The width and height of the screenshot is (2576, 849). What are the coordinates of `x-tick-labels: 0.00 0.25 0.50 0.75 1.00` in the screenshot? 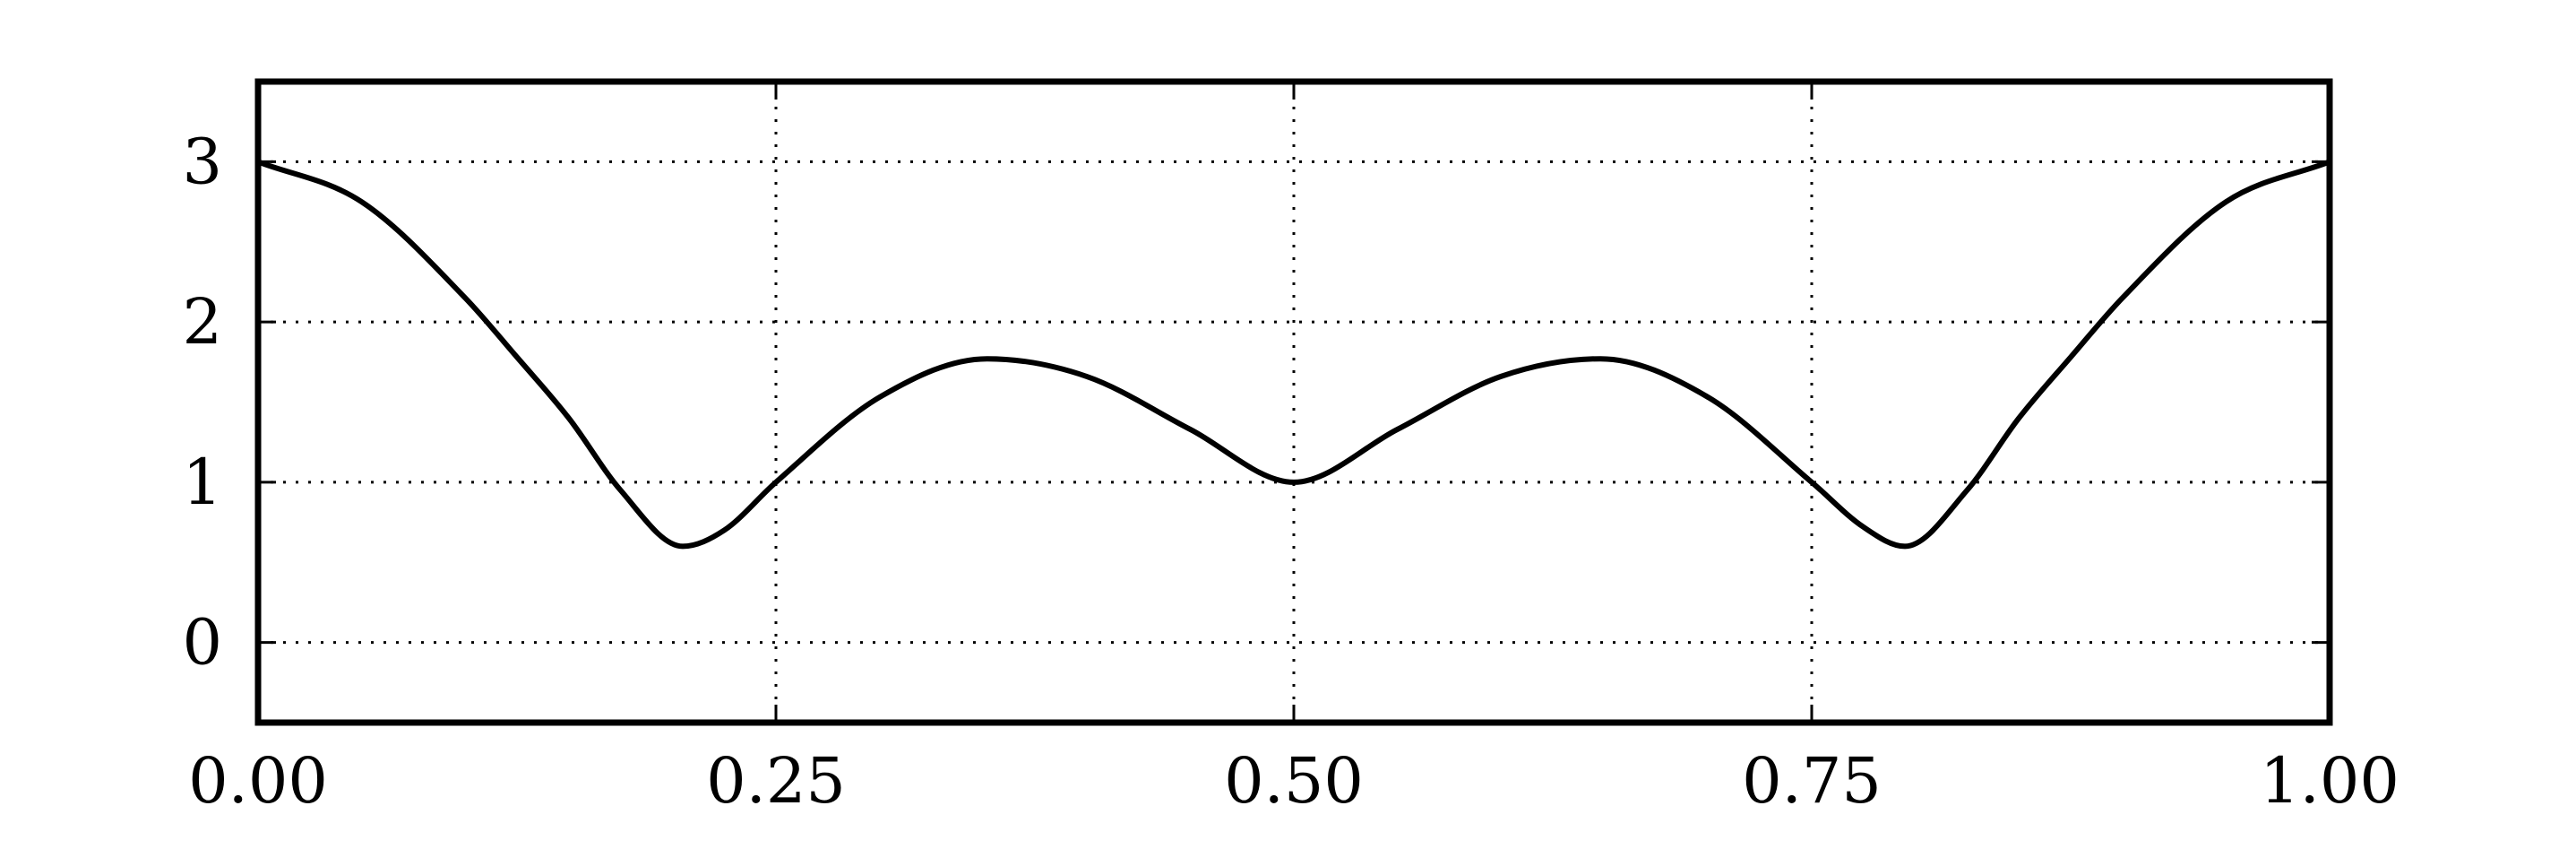 It's located at (1293, 781).